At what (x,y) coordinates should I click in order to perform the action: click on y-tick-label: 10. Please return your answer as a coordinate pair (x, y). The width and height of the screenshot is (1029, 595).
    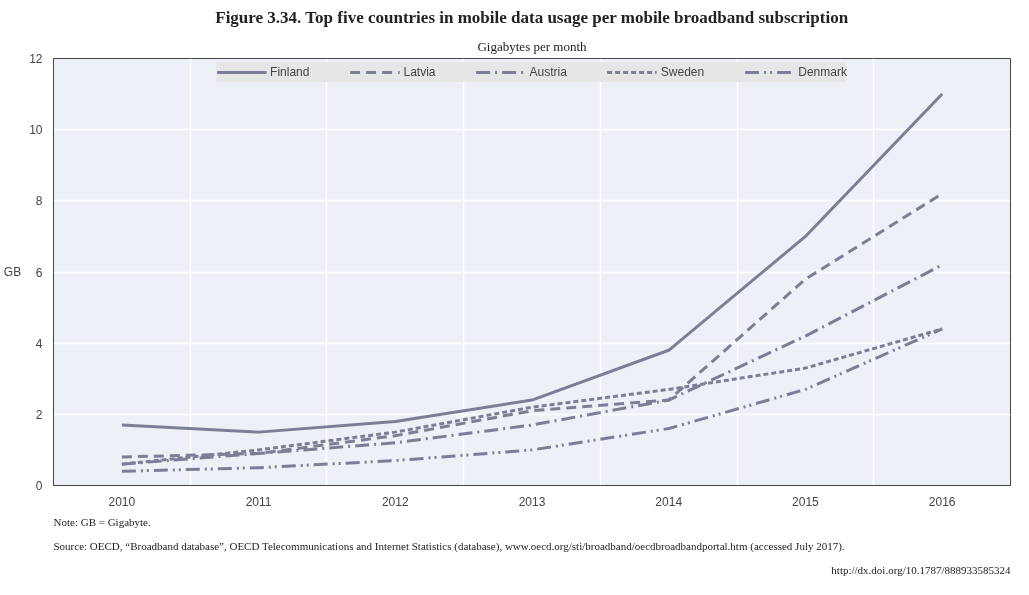
    Looking at the image, I should click on (36, 130).